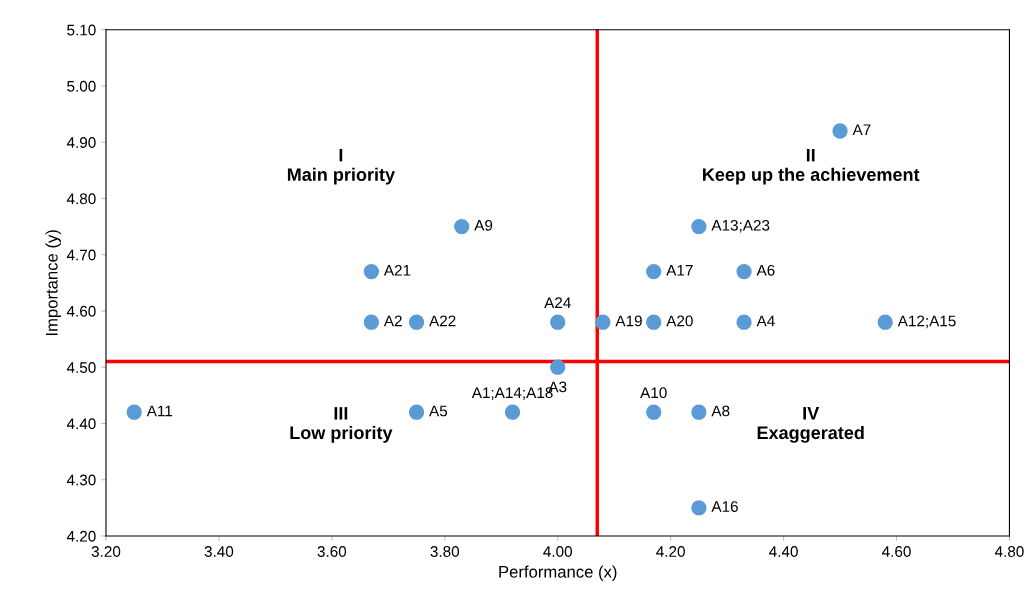 This screenshot has height=607, width=1029. Describe the element at coordinates (810, 425) in the screenshot. I see `annotation: IV Exaggerated` at that location.